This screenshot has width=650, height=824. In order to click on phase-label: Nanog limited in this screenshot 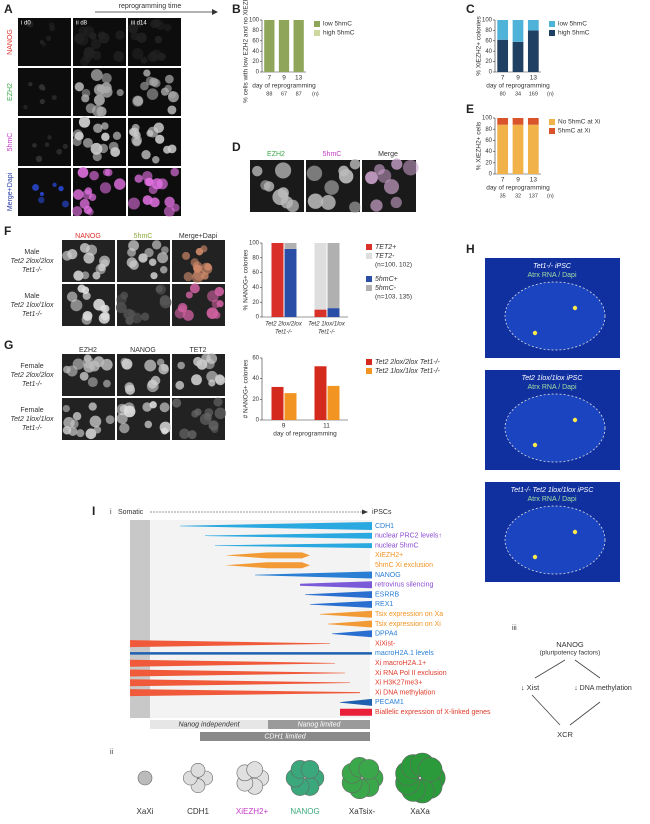, I will do `click(320, 724)`.